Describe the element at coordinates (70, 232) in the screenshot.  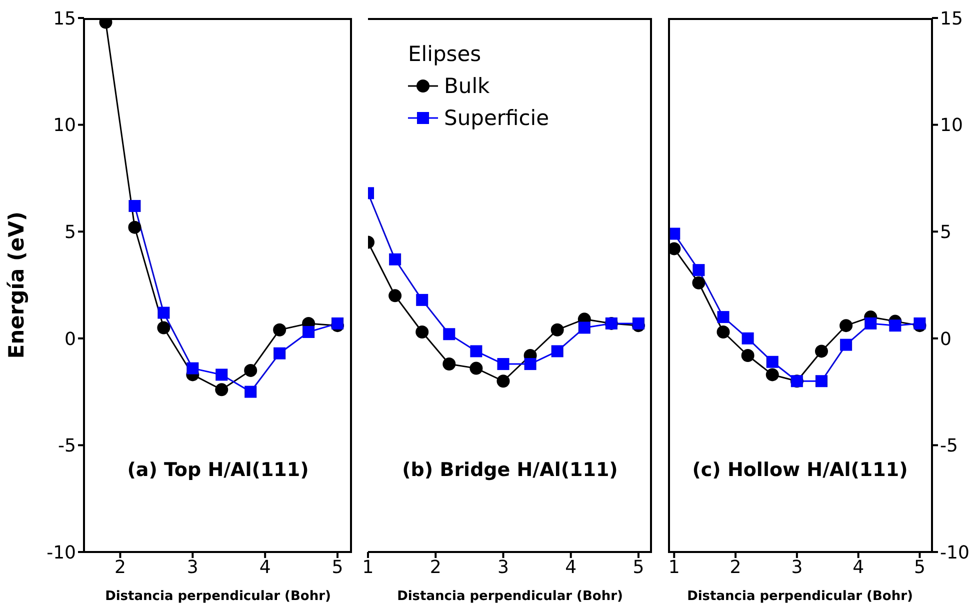
I see `y-tick-label: 5` at that location.